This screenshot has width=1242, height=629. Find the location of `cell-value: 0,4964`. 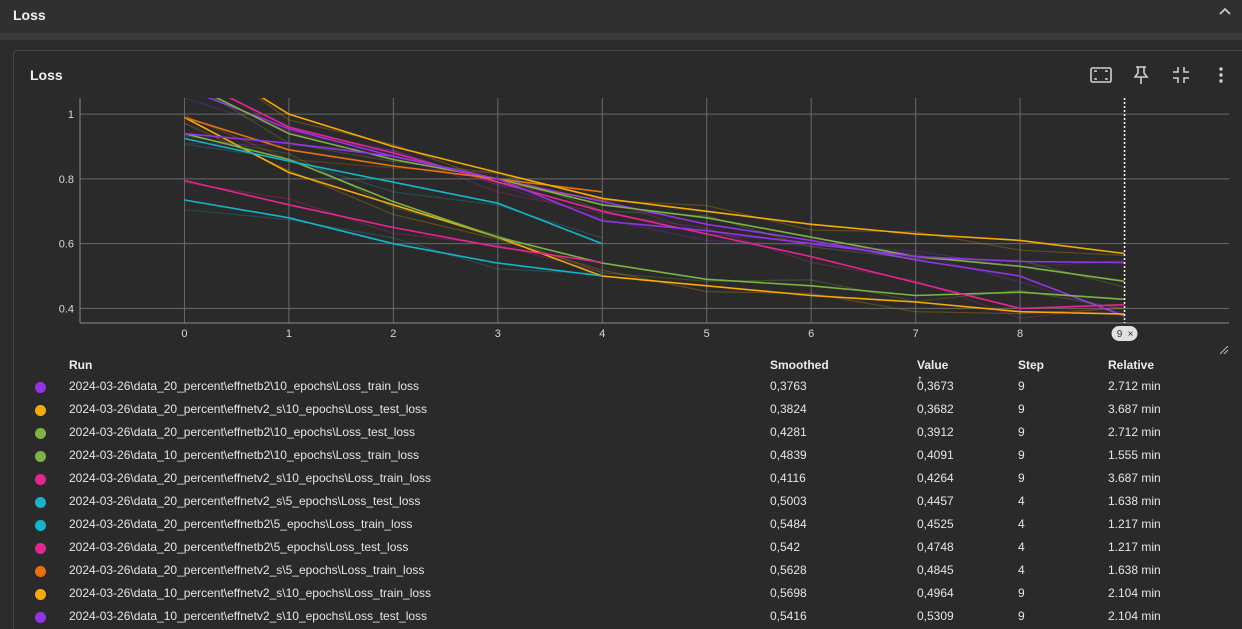

cell-value: 0,4964 is located at coordinates (935, 593).